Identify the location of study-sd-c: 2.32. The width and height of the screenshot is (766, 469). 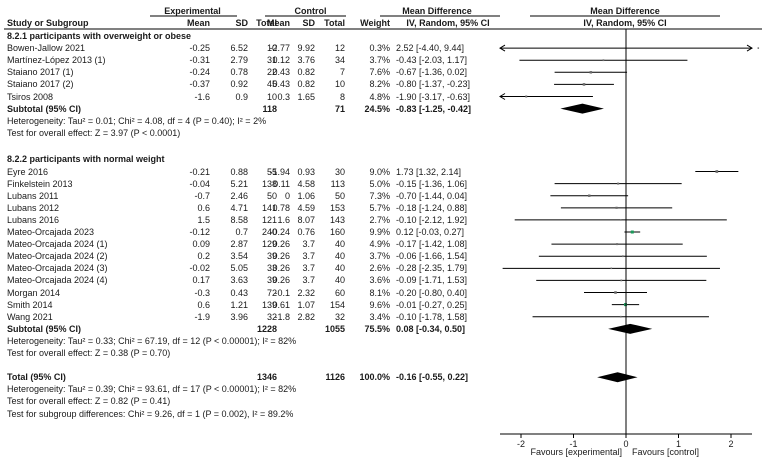
(306, 292).